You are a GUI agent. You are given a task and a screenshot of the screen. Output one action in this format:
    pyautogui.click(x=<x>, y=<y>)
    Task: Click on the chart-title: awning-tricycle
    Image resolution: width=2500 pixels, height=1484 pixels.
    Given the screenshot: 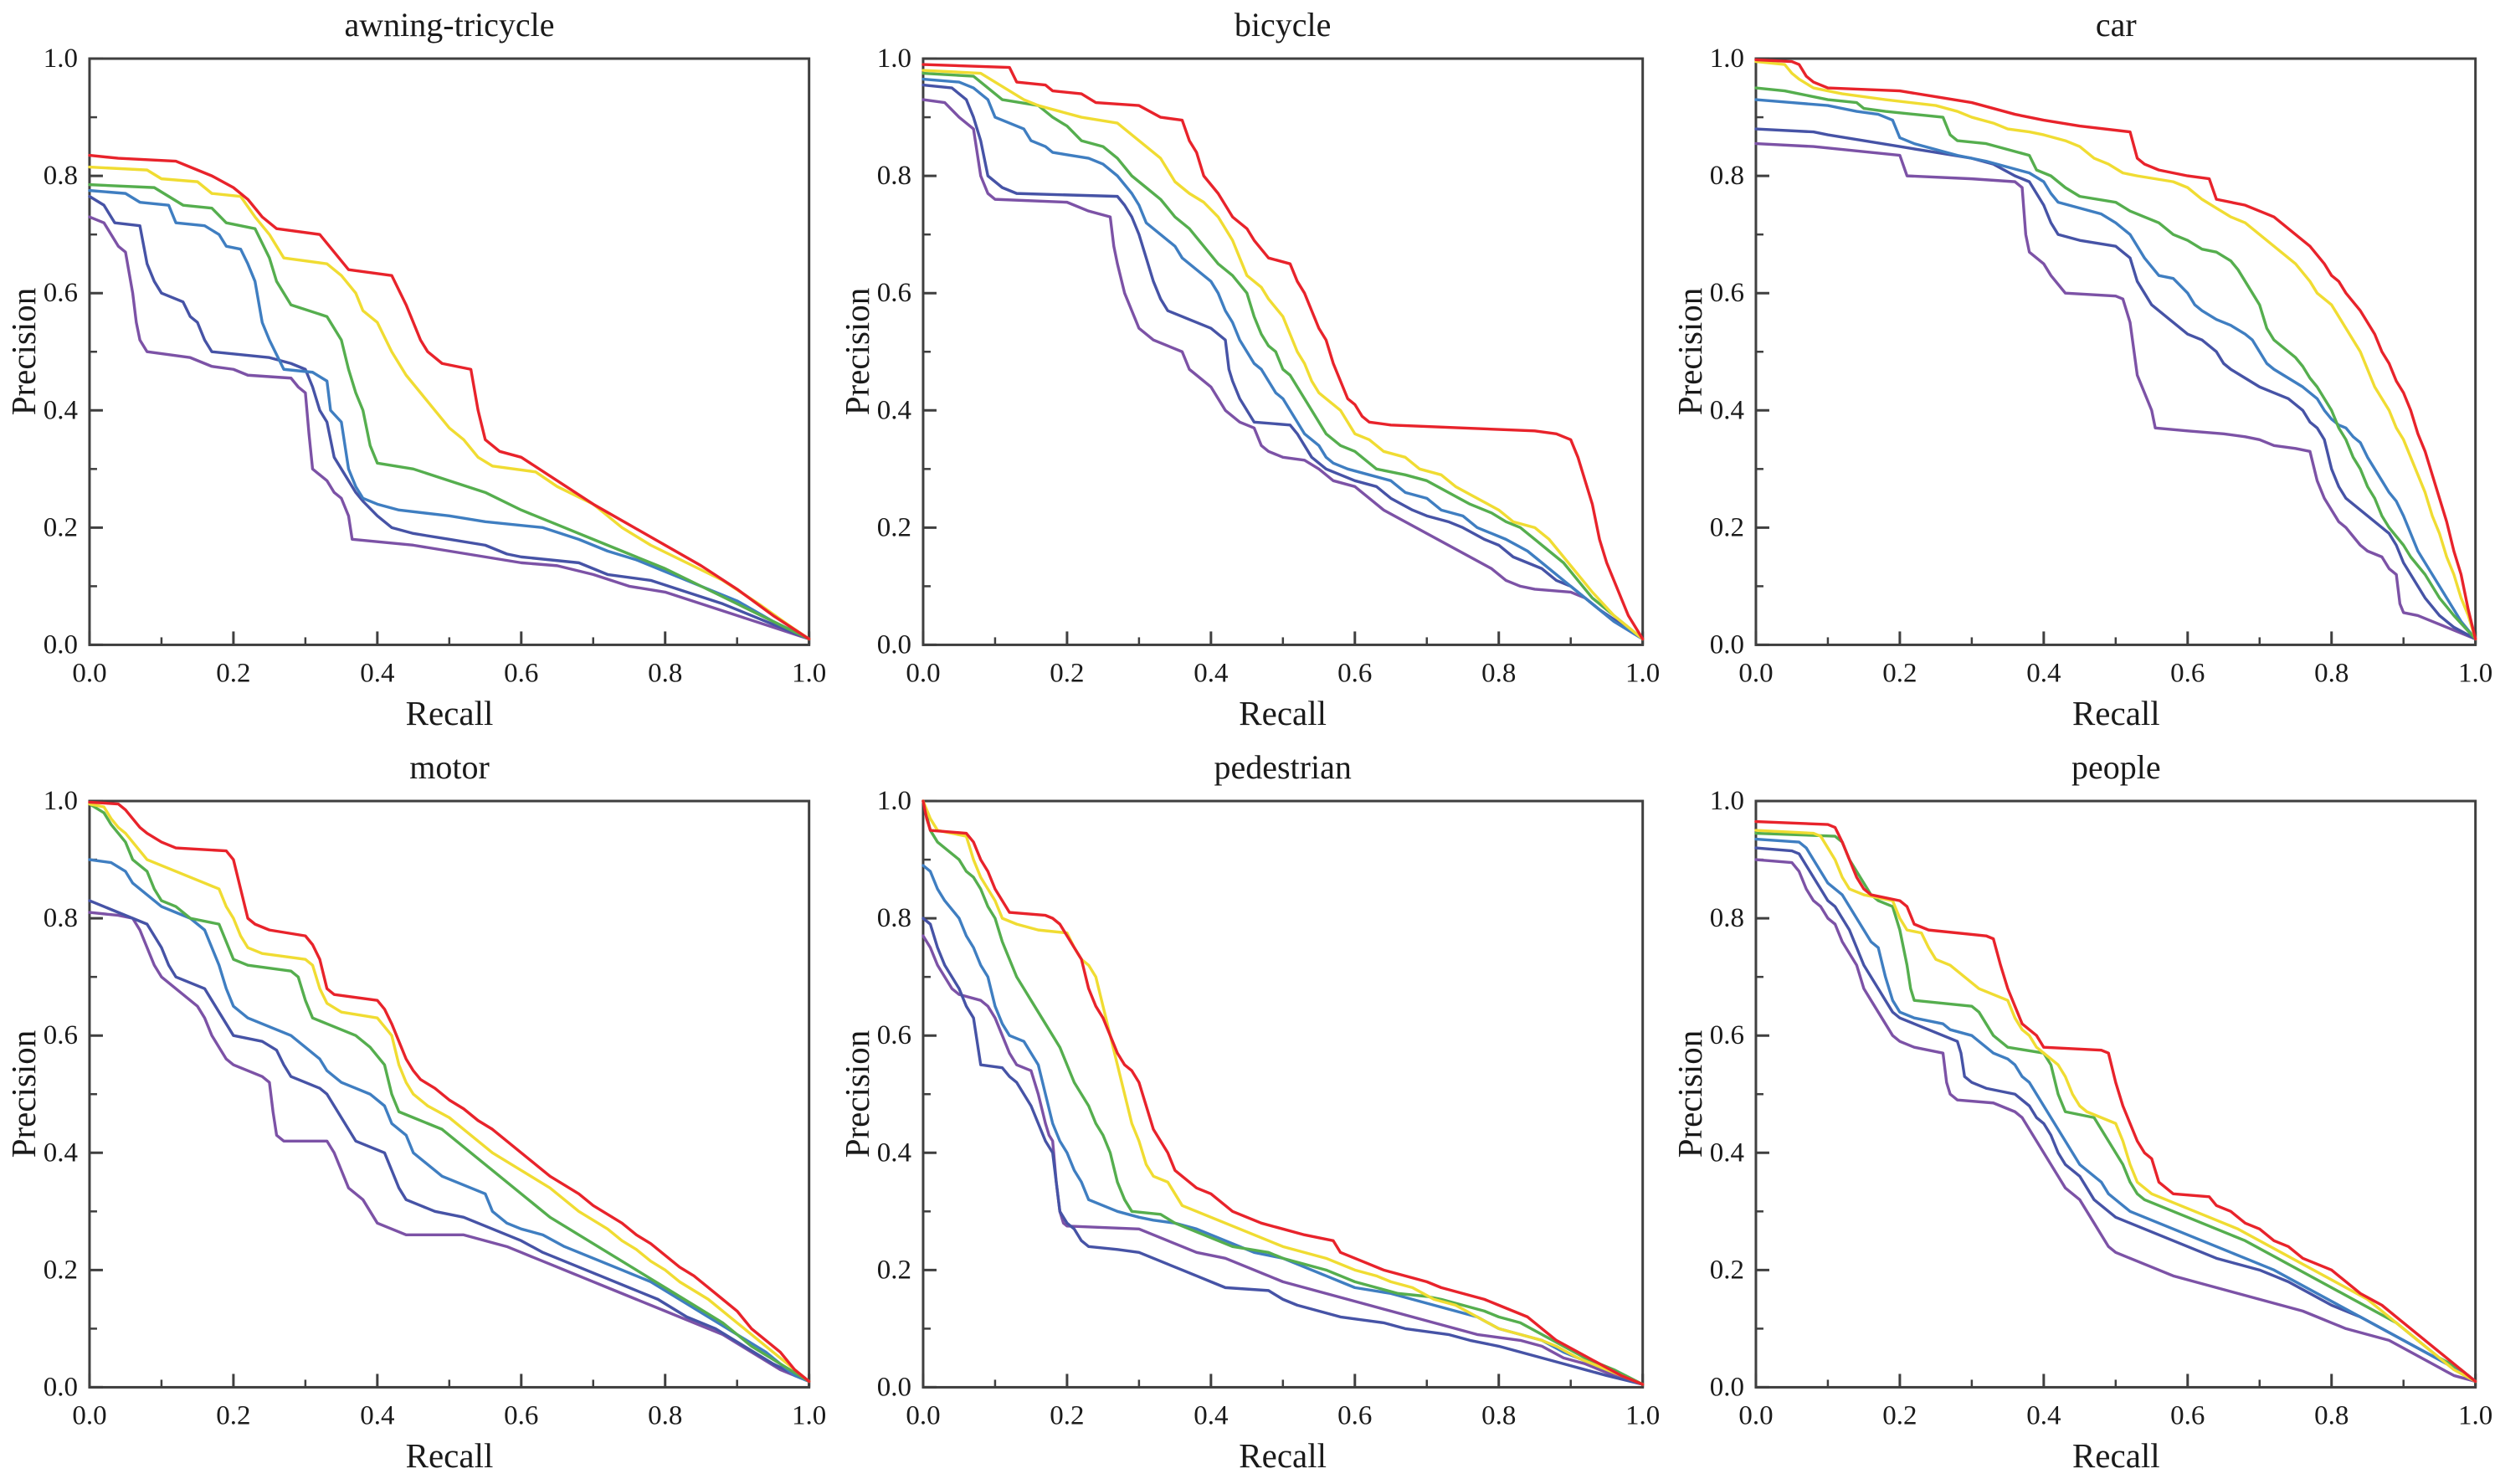 What is the action you would take?
    pyautogui.click(x=450, y=25)
    